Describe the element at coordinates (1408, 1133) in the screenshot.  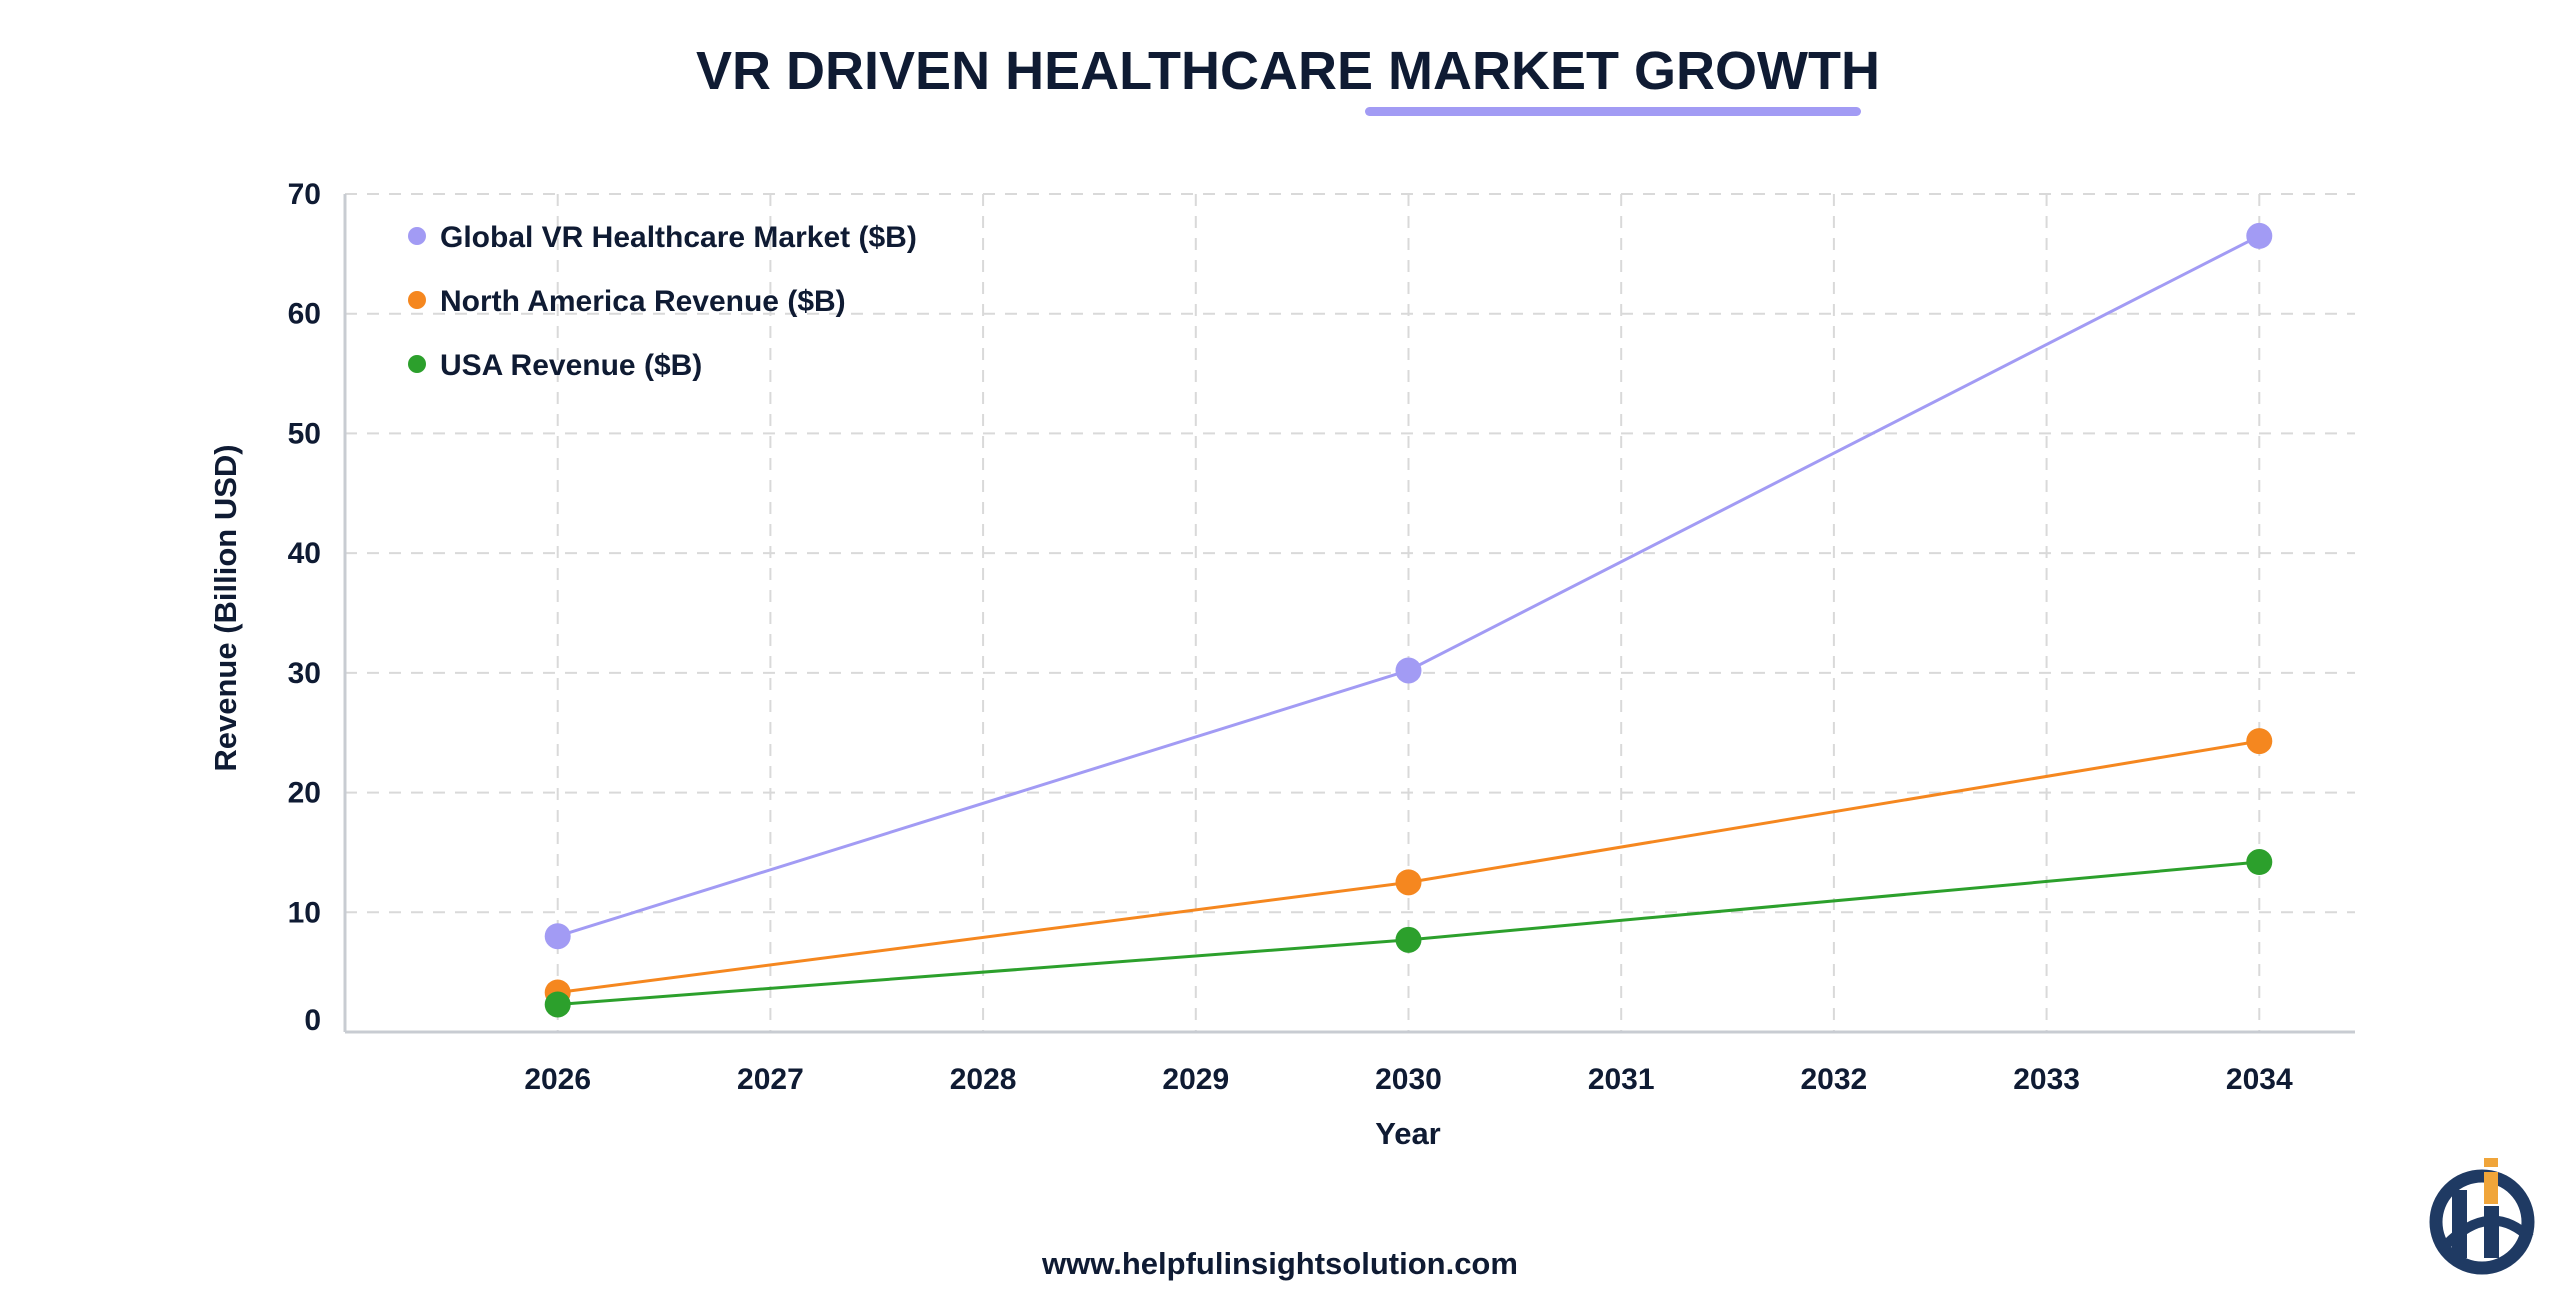
I see `x-axis-label: Year` at that location.